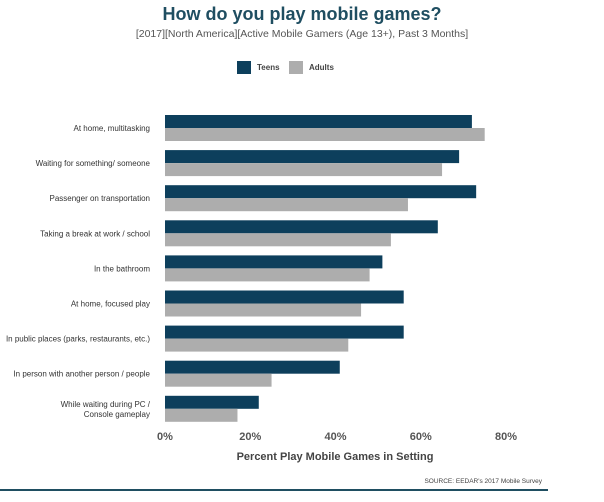  Describe the element at coordinates (99, 198) in the screenshot. I see `category-label-2: Passenger on transportation` at that location.